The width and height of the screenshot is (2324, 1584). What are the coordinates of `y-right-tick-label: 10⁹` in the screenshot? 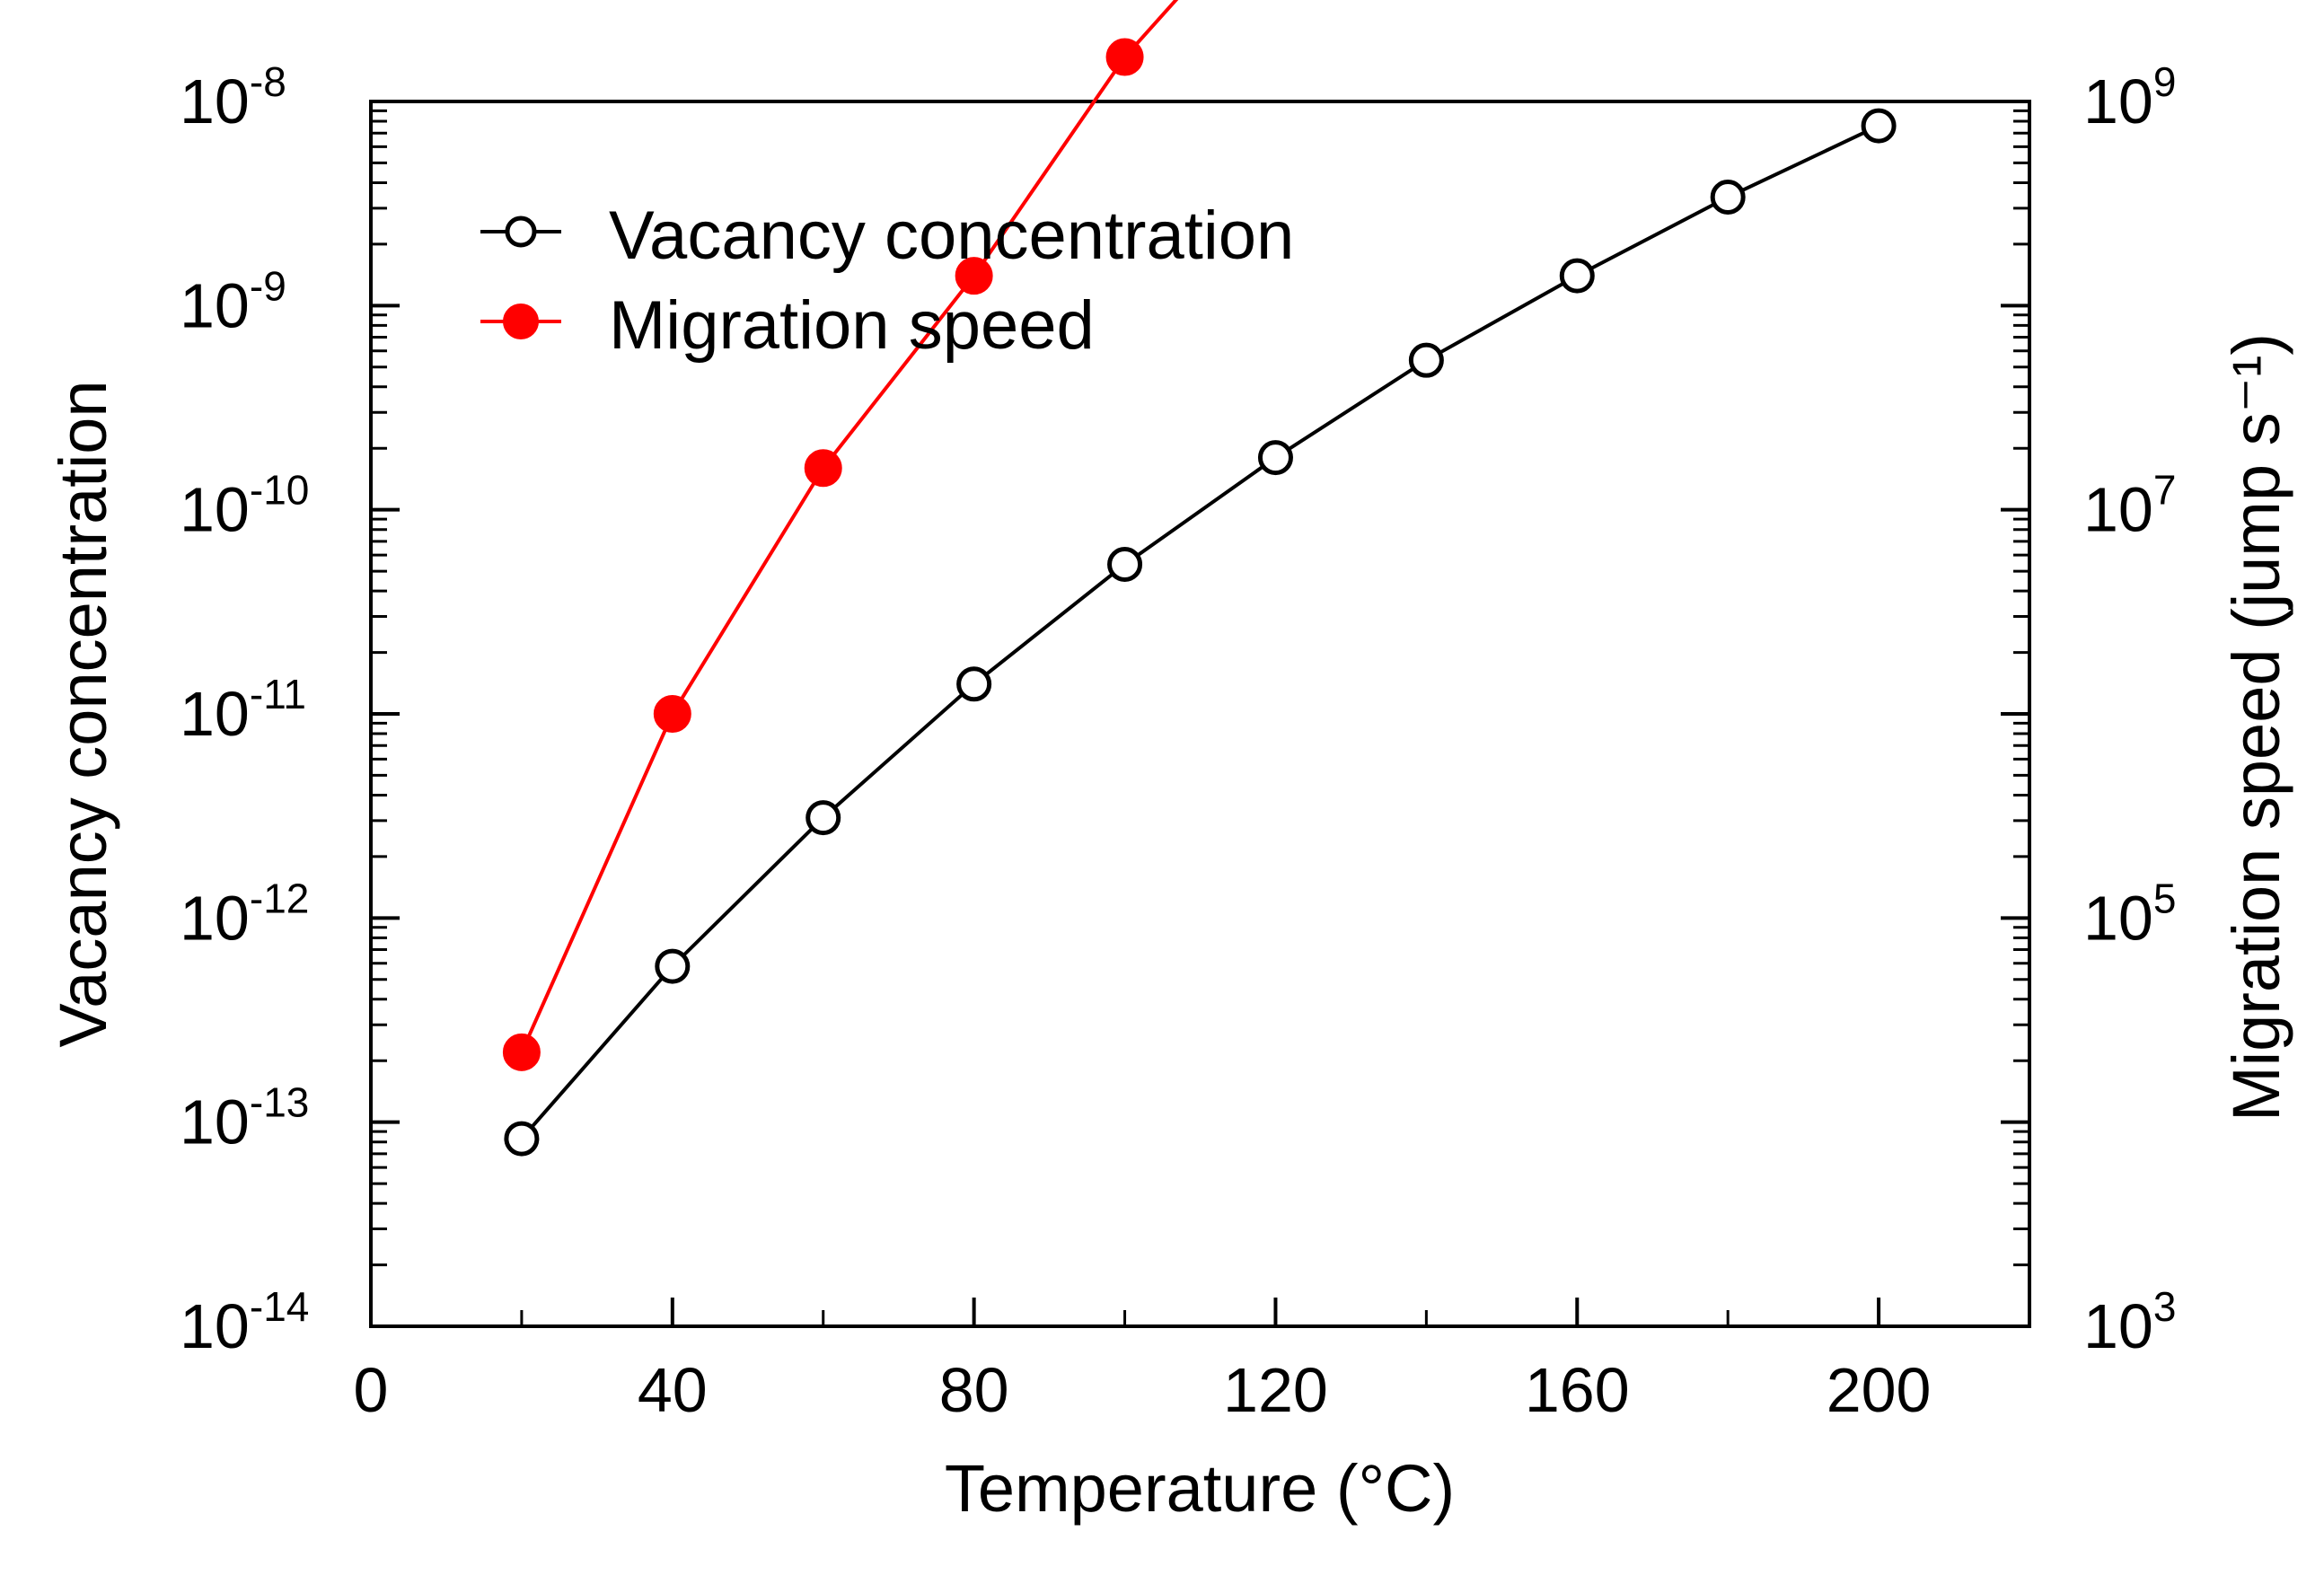 It's located at (2130, 97).